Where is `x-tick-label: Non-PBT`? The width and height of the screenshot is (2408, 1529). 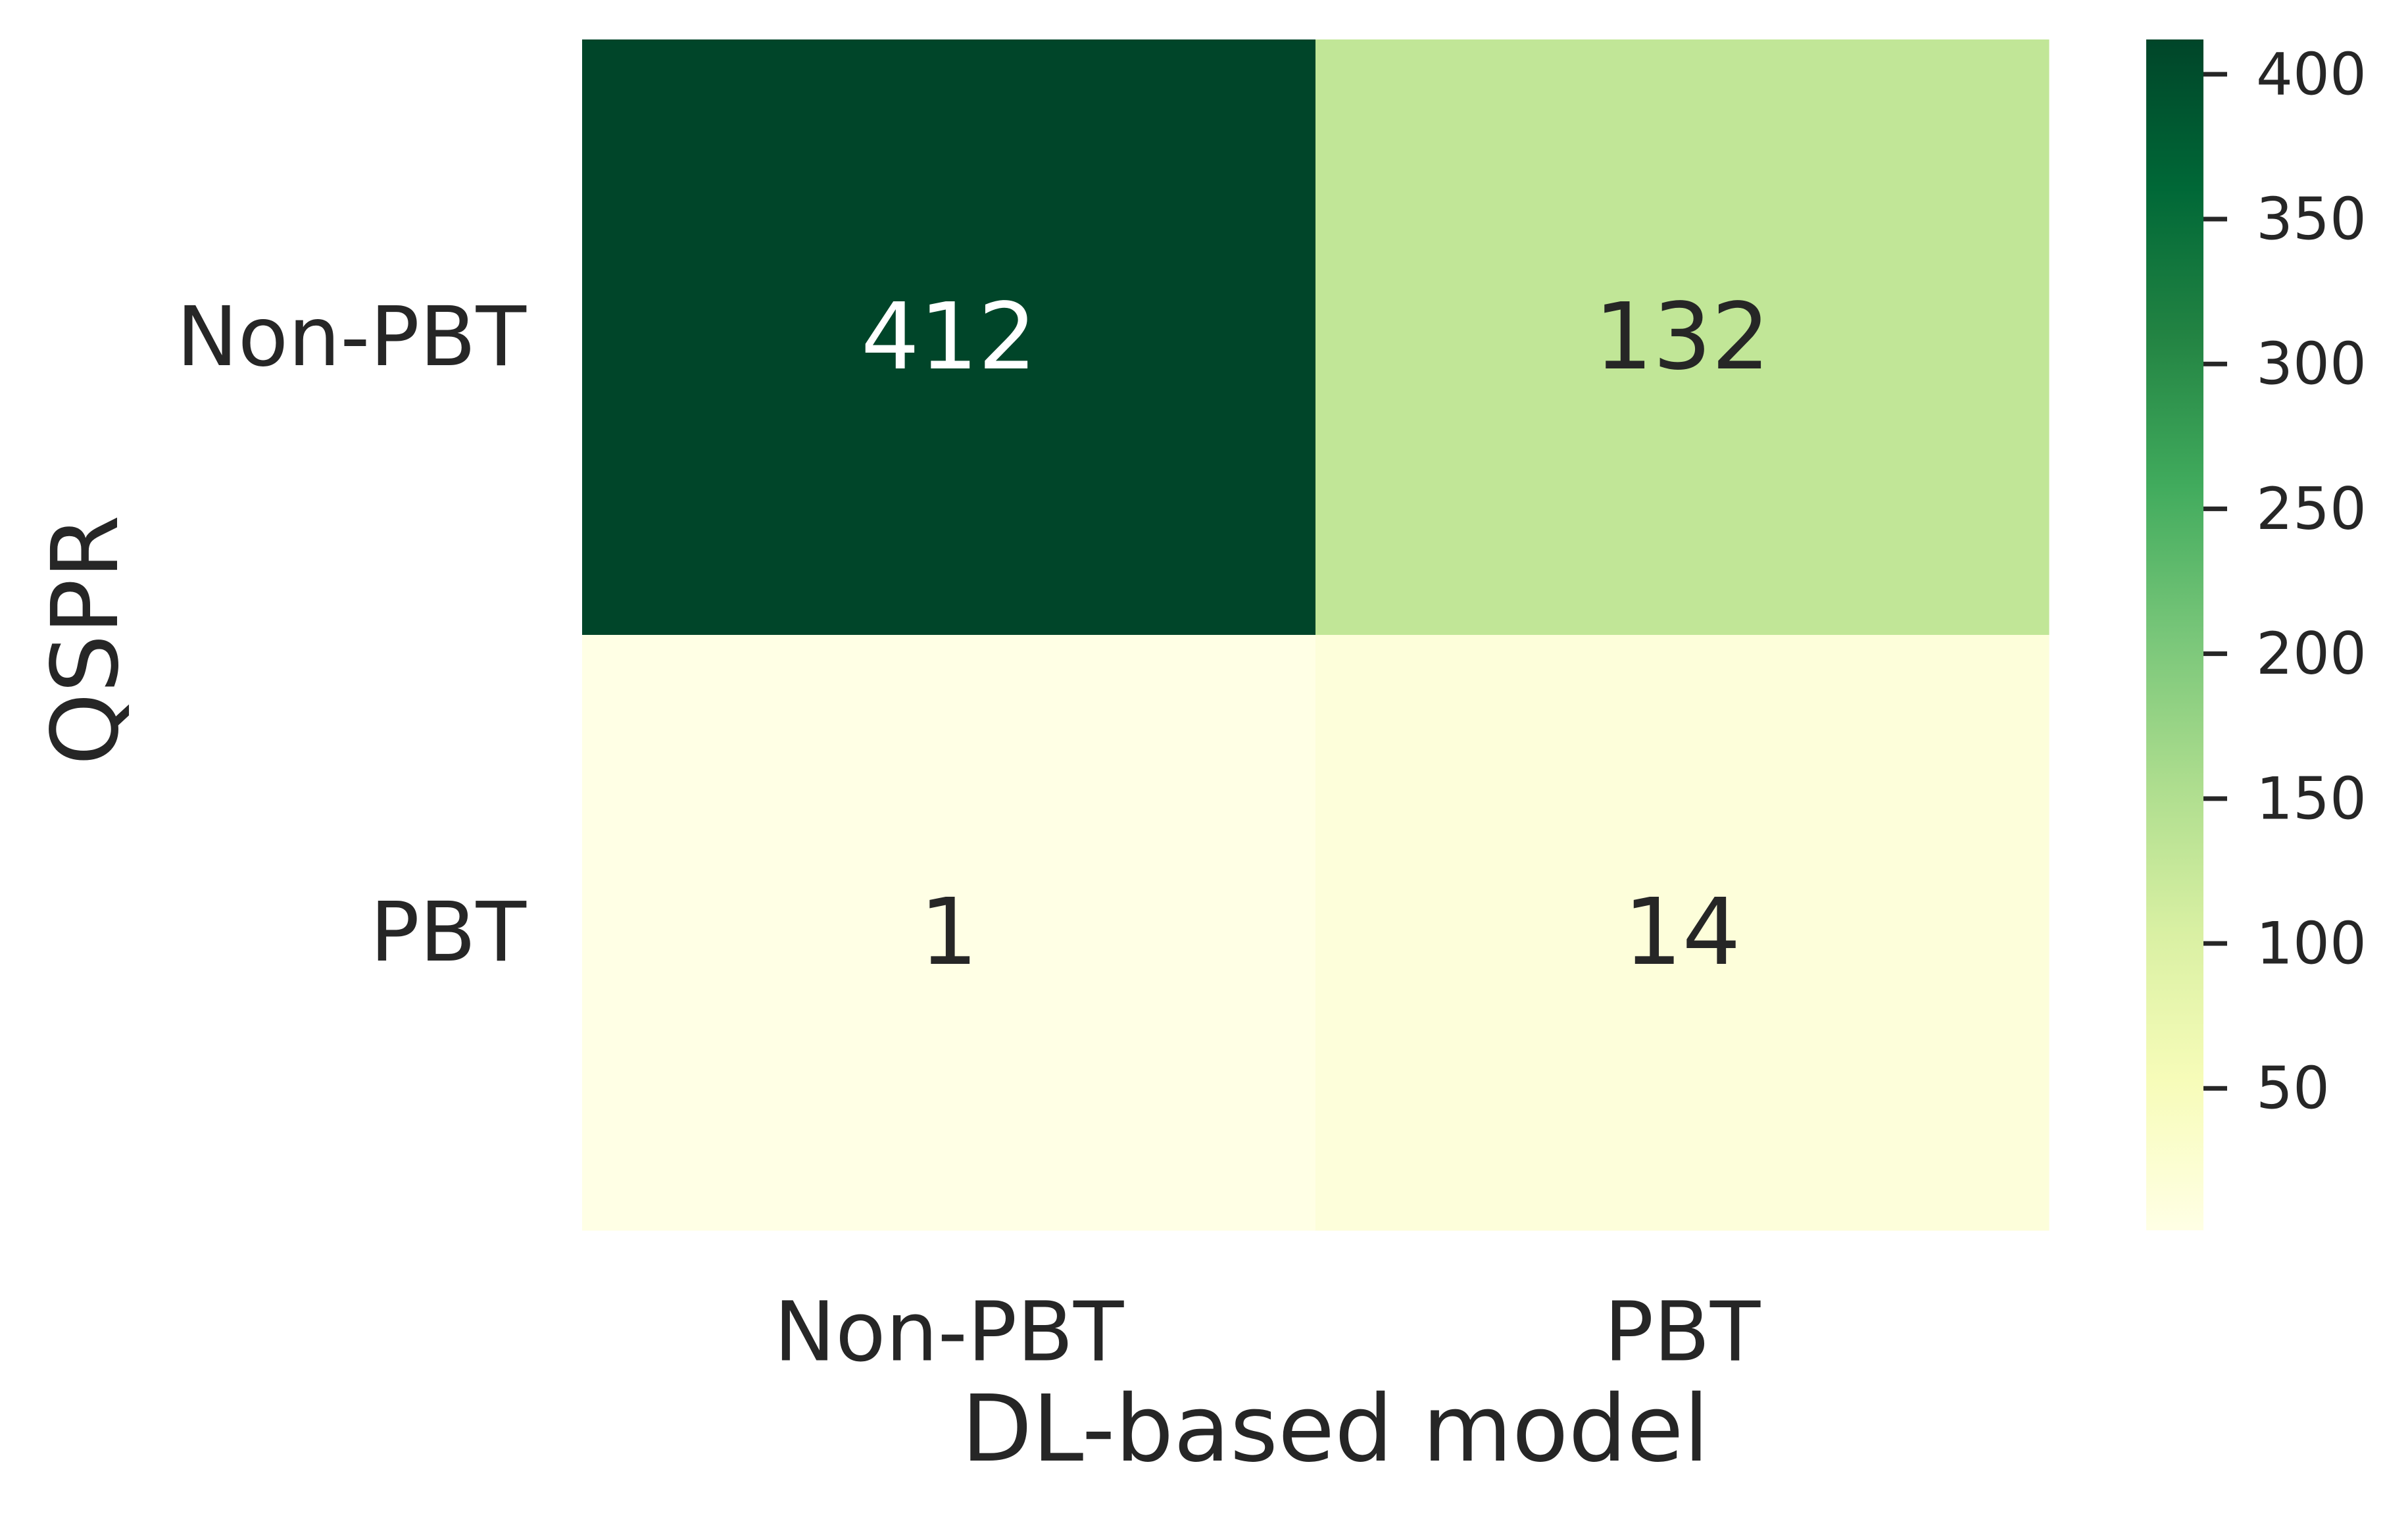 x-tick-label: Non-PBT is located at coordinates (949, 1332).